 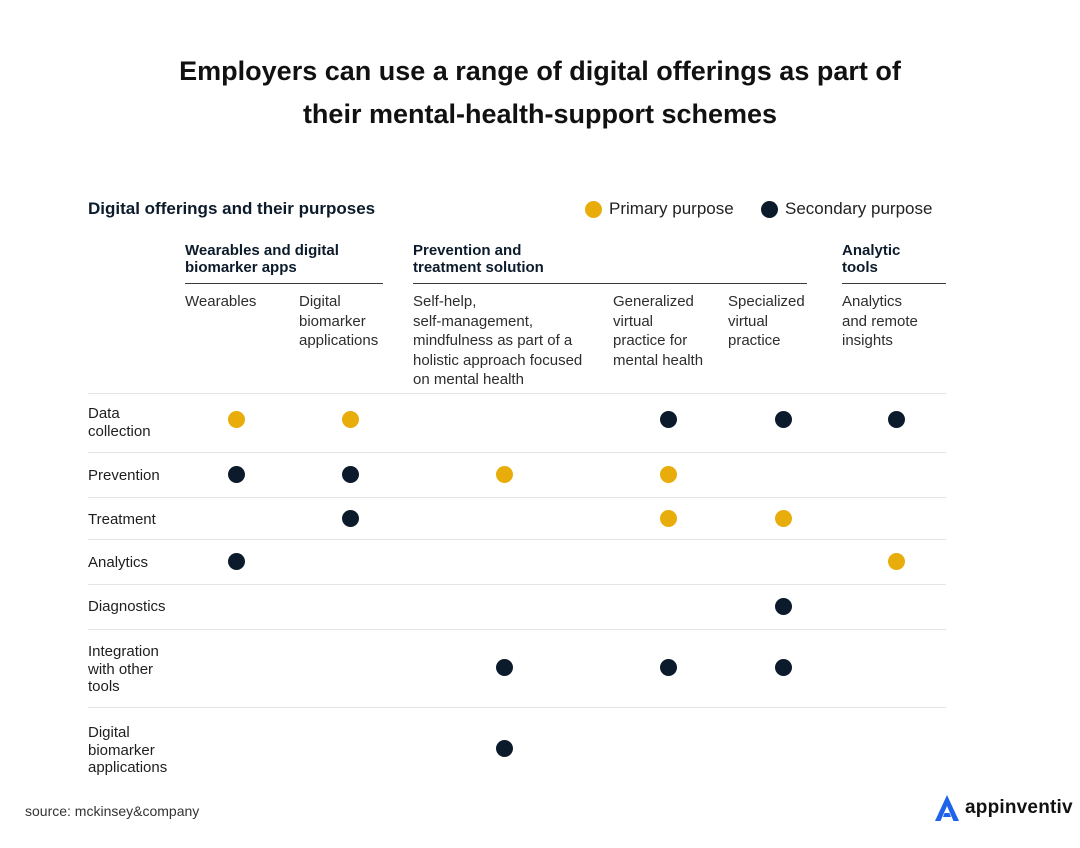 I want to click on group-header-1: Wearables and digital biomarker apps, so click(x=262, y=259).